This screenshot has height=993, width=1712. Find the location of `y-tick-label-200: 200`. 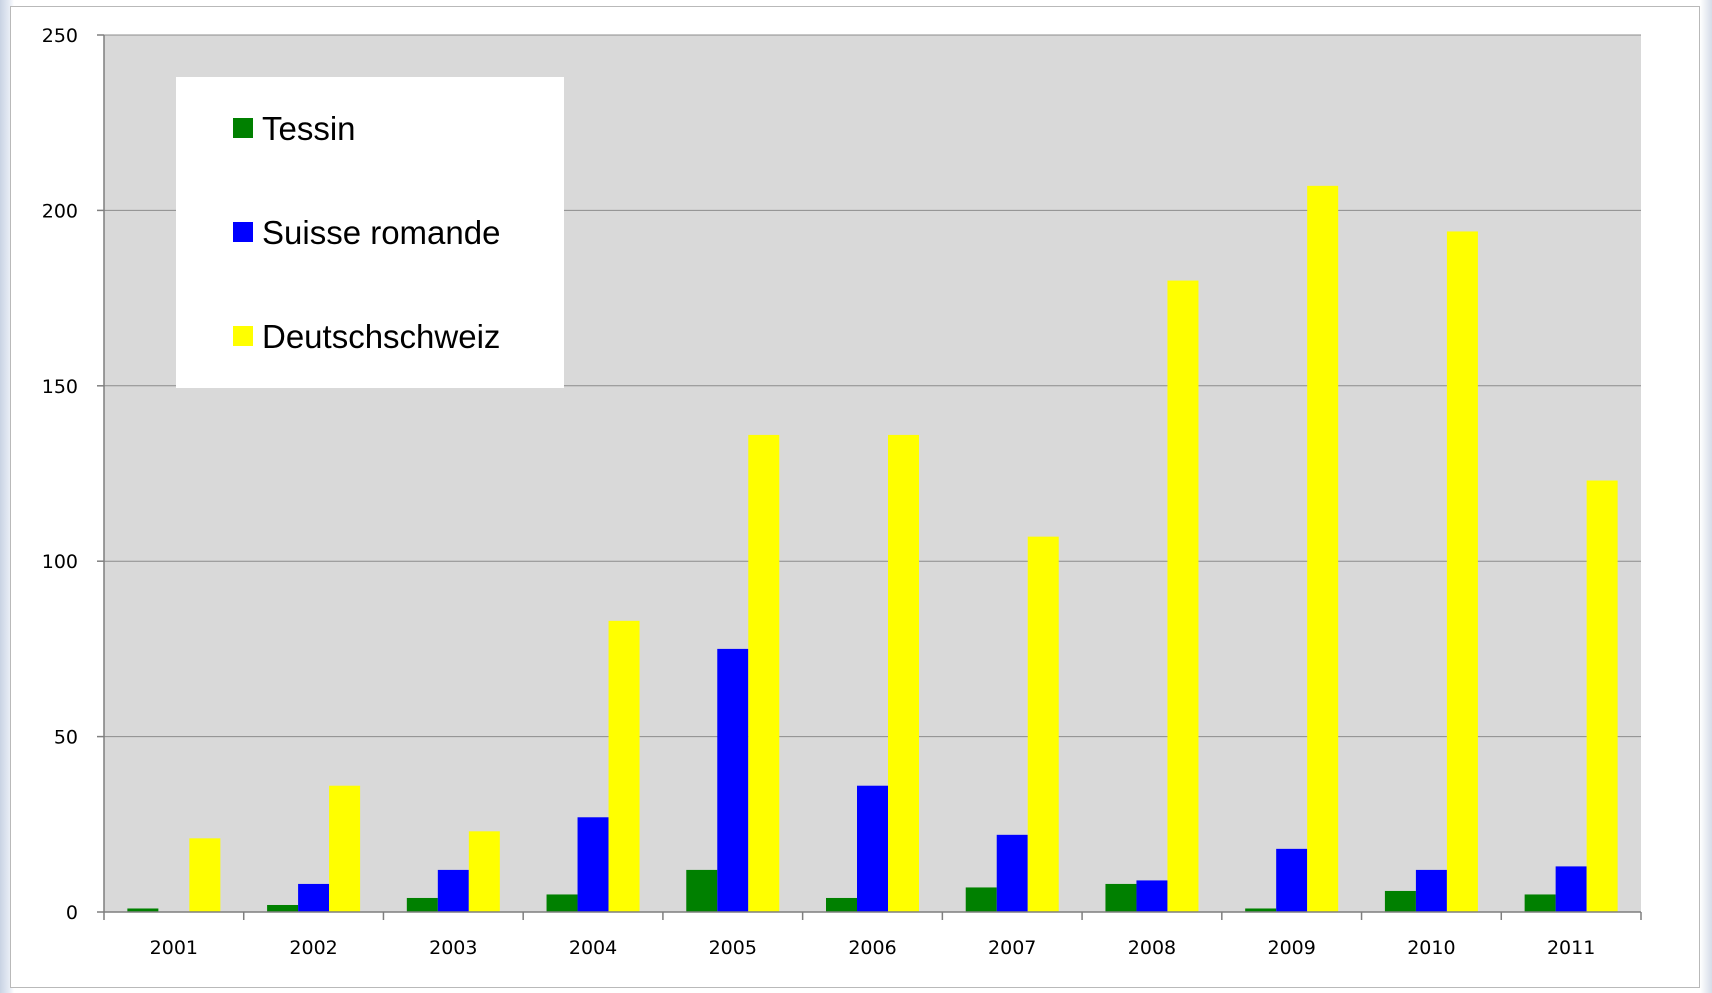

y-tick-label-200: 200 is located at coordinates (60, 211).